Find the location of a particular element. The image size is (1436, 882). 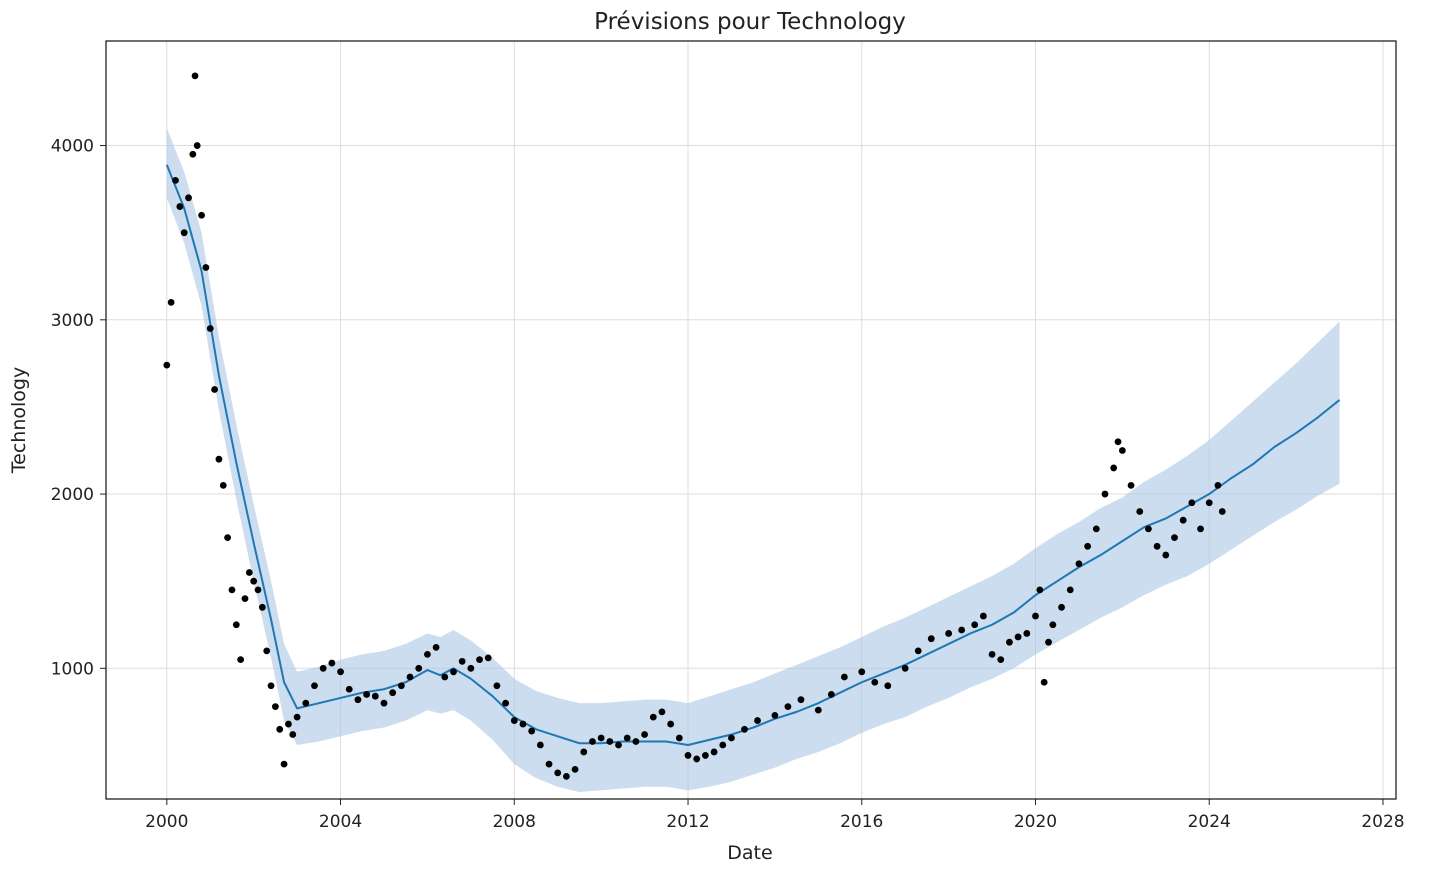

x-tick-label: 2020 is located at coordinates (1035, 822).